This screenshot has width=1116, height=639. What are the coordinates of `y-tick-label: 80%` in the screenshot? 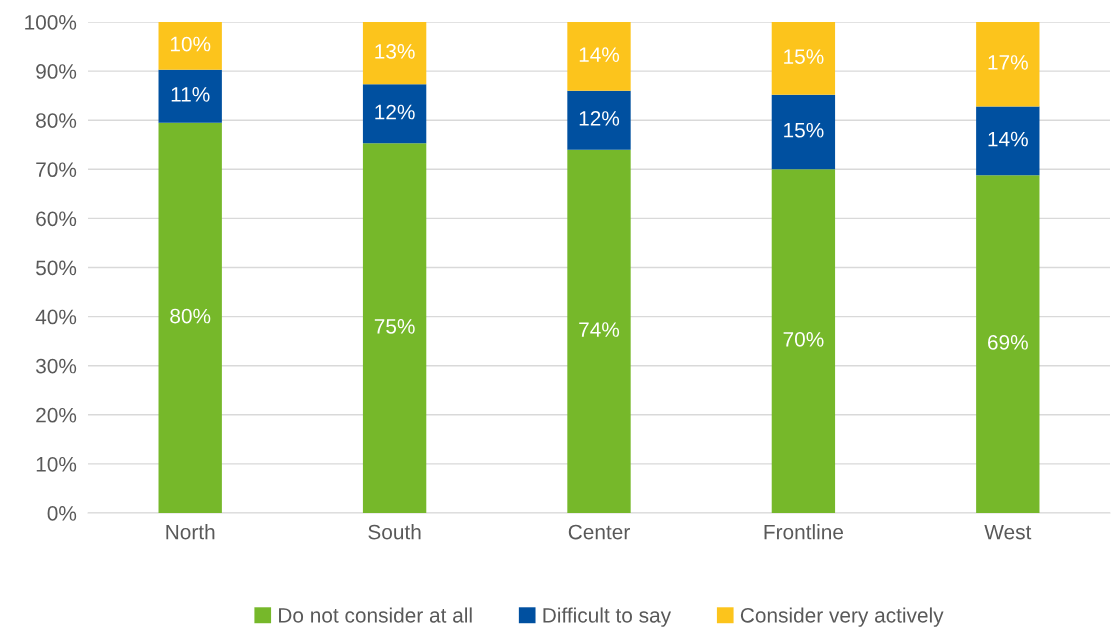 It's located at (56, 120).